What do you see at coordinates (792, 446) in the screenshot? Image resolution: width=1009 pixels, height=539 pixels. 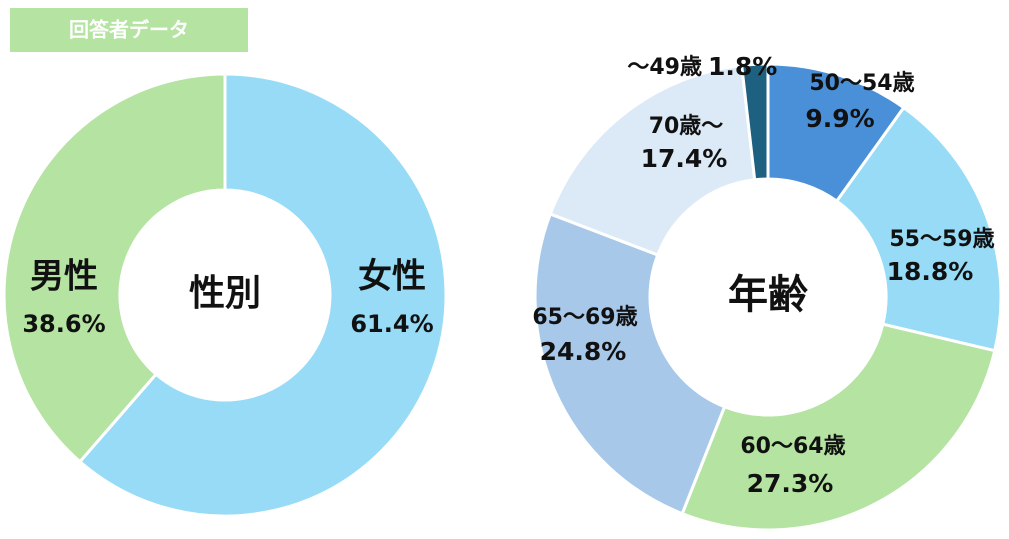 I see `category-label: 60～64歳` at bounding box center [792, 446].